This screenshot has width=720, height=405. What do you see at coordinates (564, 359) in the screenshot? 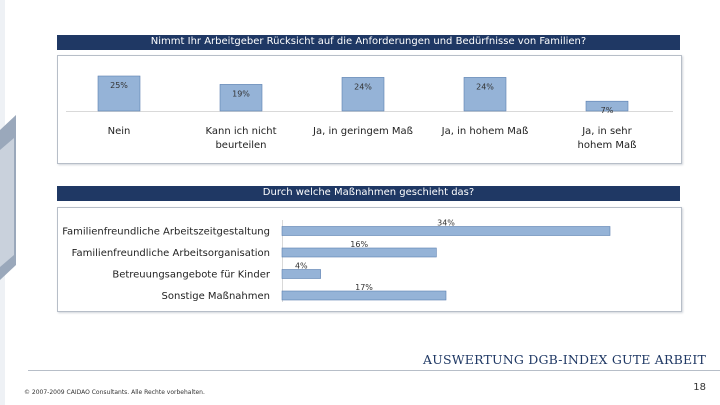
I see `footer-title: AUSWERTUNG DGB-INDEX GUTE ARBEIT` at bounding box center [564, 359].